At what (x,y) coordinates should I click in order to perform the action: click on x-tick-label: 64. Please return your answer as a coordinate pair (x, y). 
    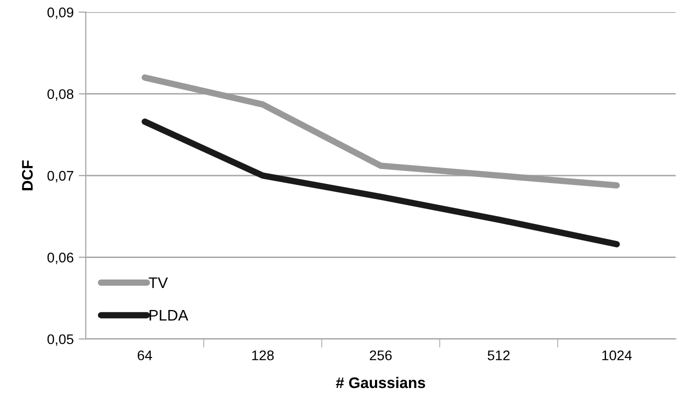
    Looking at the image, I should click on (145, 355).